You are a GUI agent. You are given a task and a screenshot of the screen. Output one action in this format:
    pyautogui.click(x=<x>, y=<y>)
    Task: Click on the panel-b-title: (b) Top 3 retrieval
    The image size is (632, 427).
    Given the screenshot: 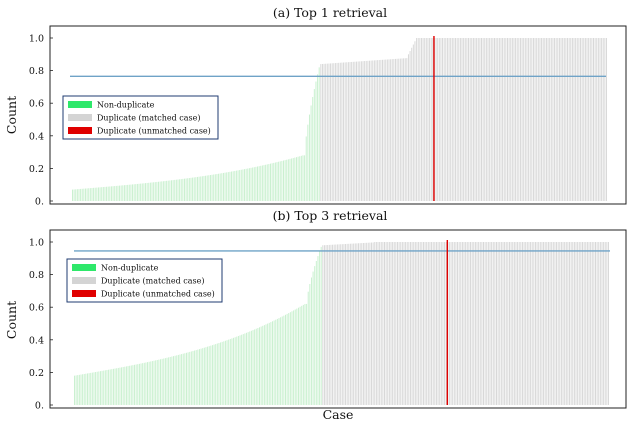 What is the action you would take?
    pyautogui.click(x=330, y=215)
    